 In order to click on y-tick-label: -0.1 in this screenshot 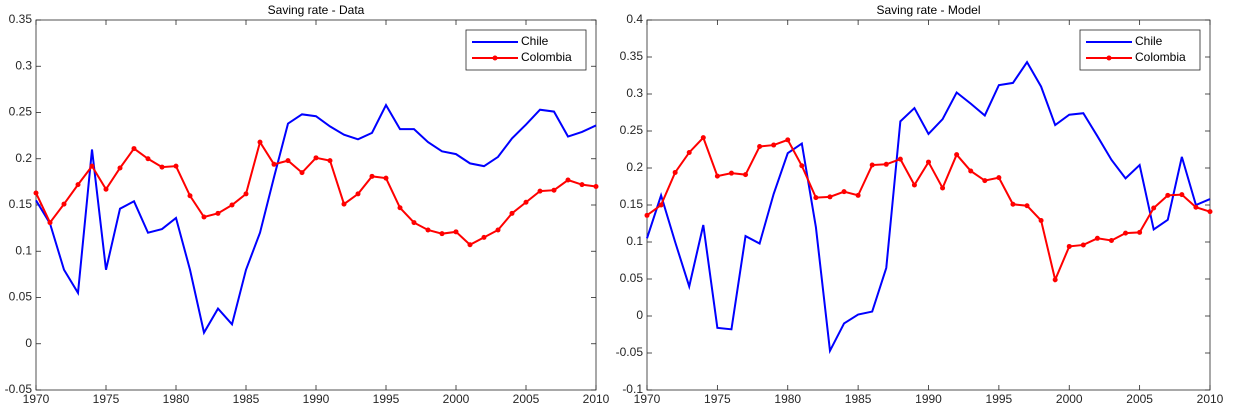, I will do `click(632, 389)`.